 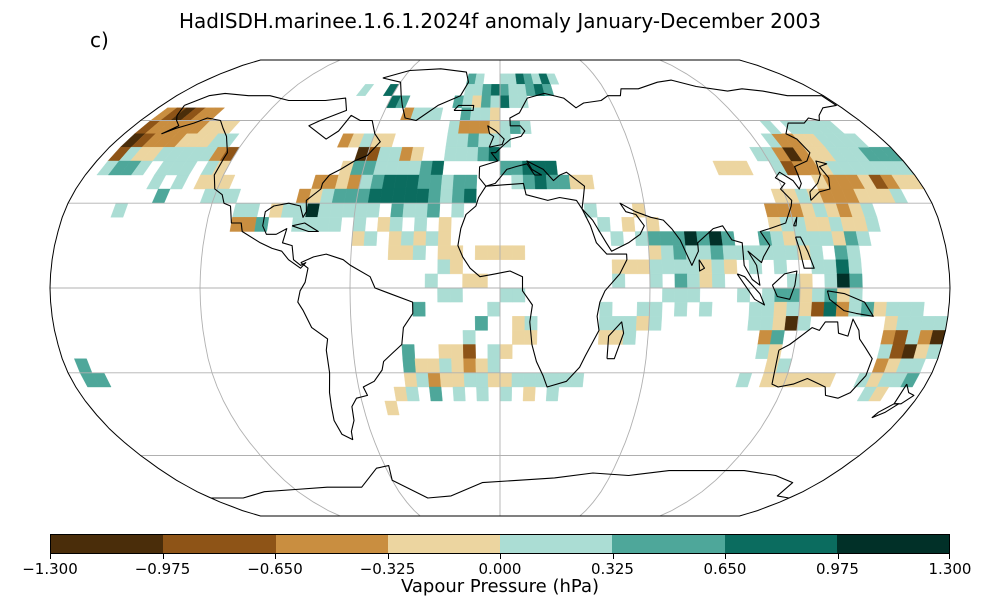 What do you see at coordinates (500, 569) in the screenshot?
I see `colorbar-tick-label: 0.000` at bounding box center [500, 569].